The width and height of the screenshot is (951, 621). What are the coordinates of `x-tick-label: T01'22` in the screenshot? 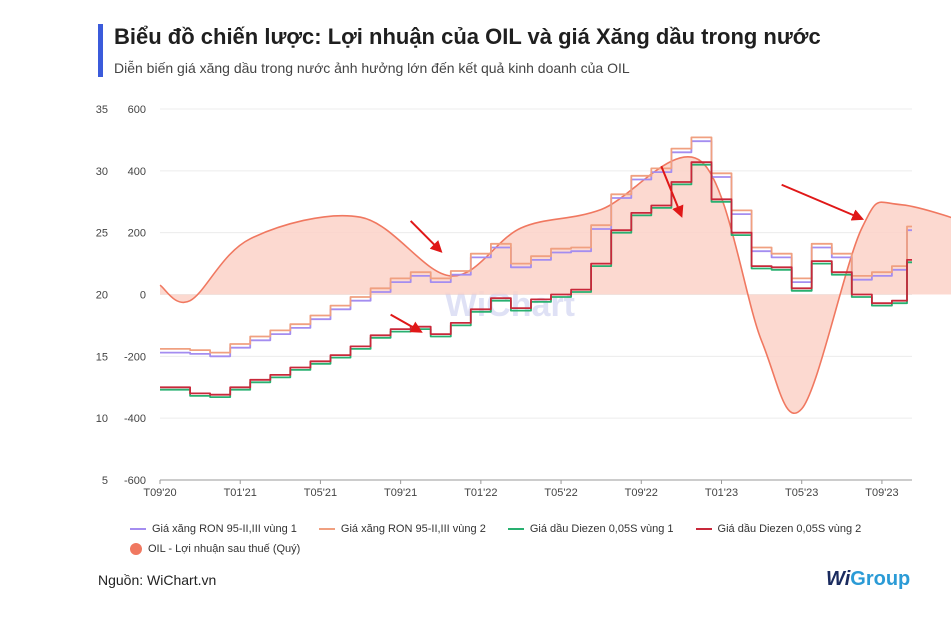 It's located at (480, 493).